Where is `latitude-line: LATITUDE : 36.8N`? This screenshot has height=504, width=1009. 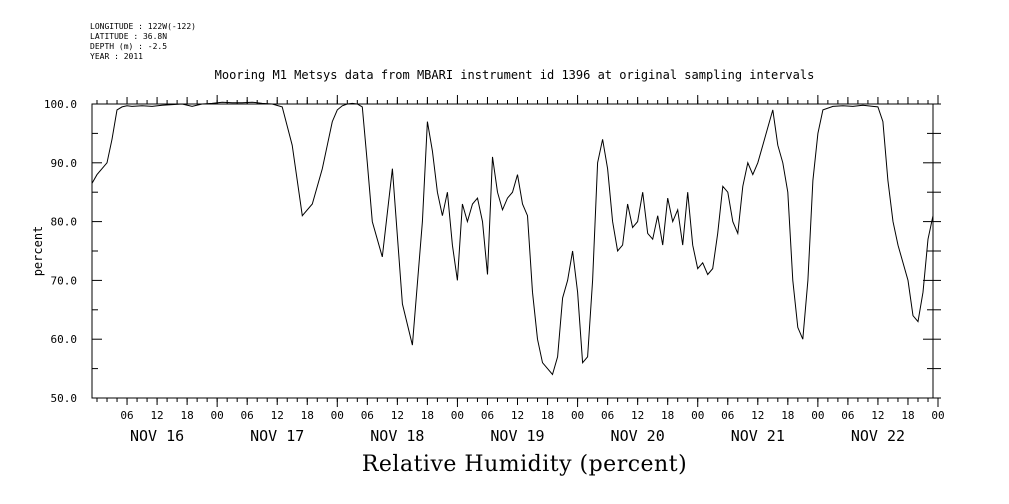
latitude-line: LATITUDE : 36.8N is located at coordinates (129, 36).